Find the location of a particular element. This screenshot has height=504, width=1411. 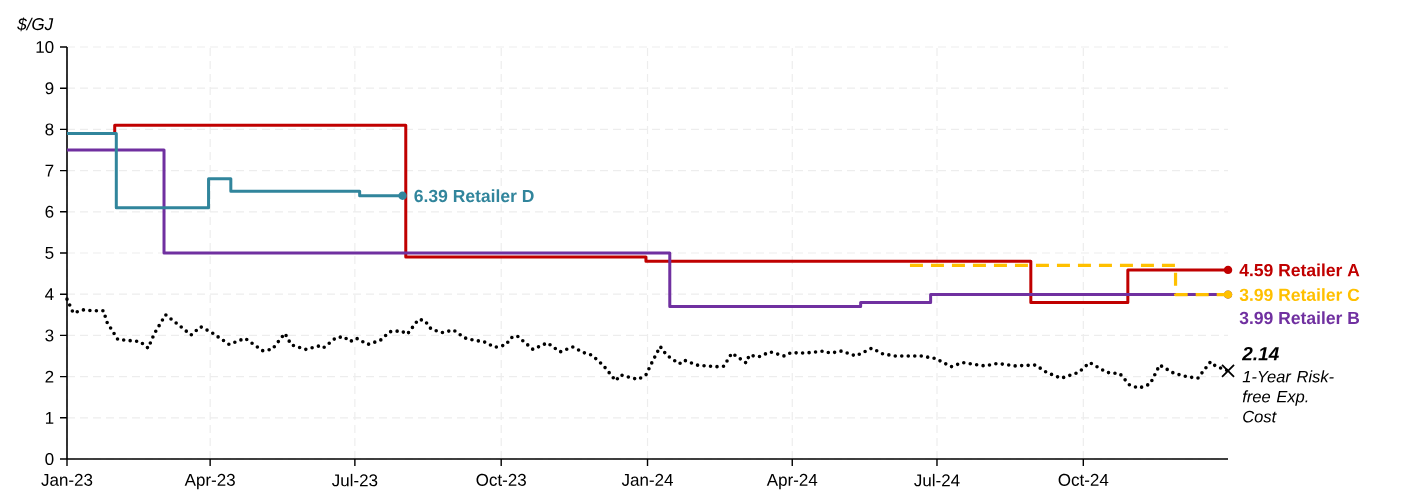

y-tick-label: 3 is located at coordinates (49, 335).